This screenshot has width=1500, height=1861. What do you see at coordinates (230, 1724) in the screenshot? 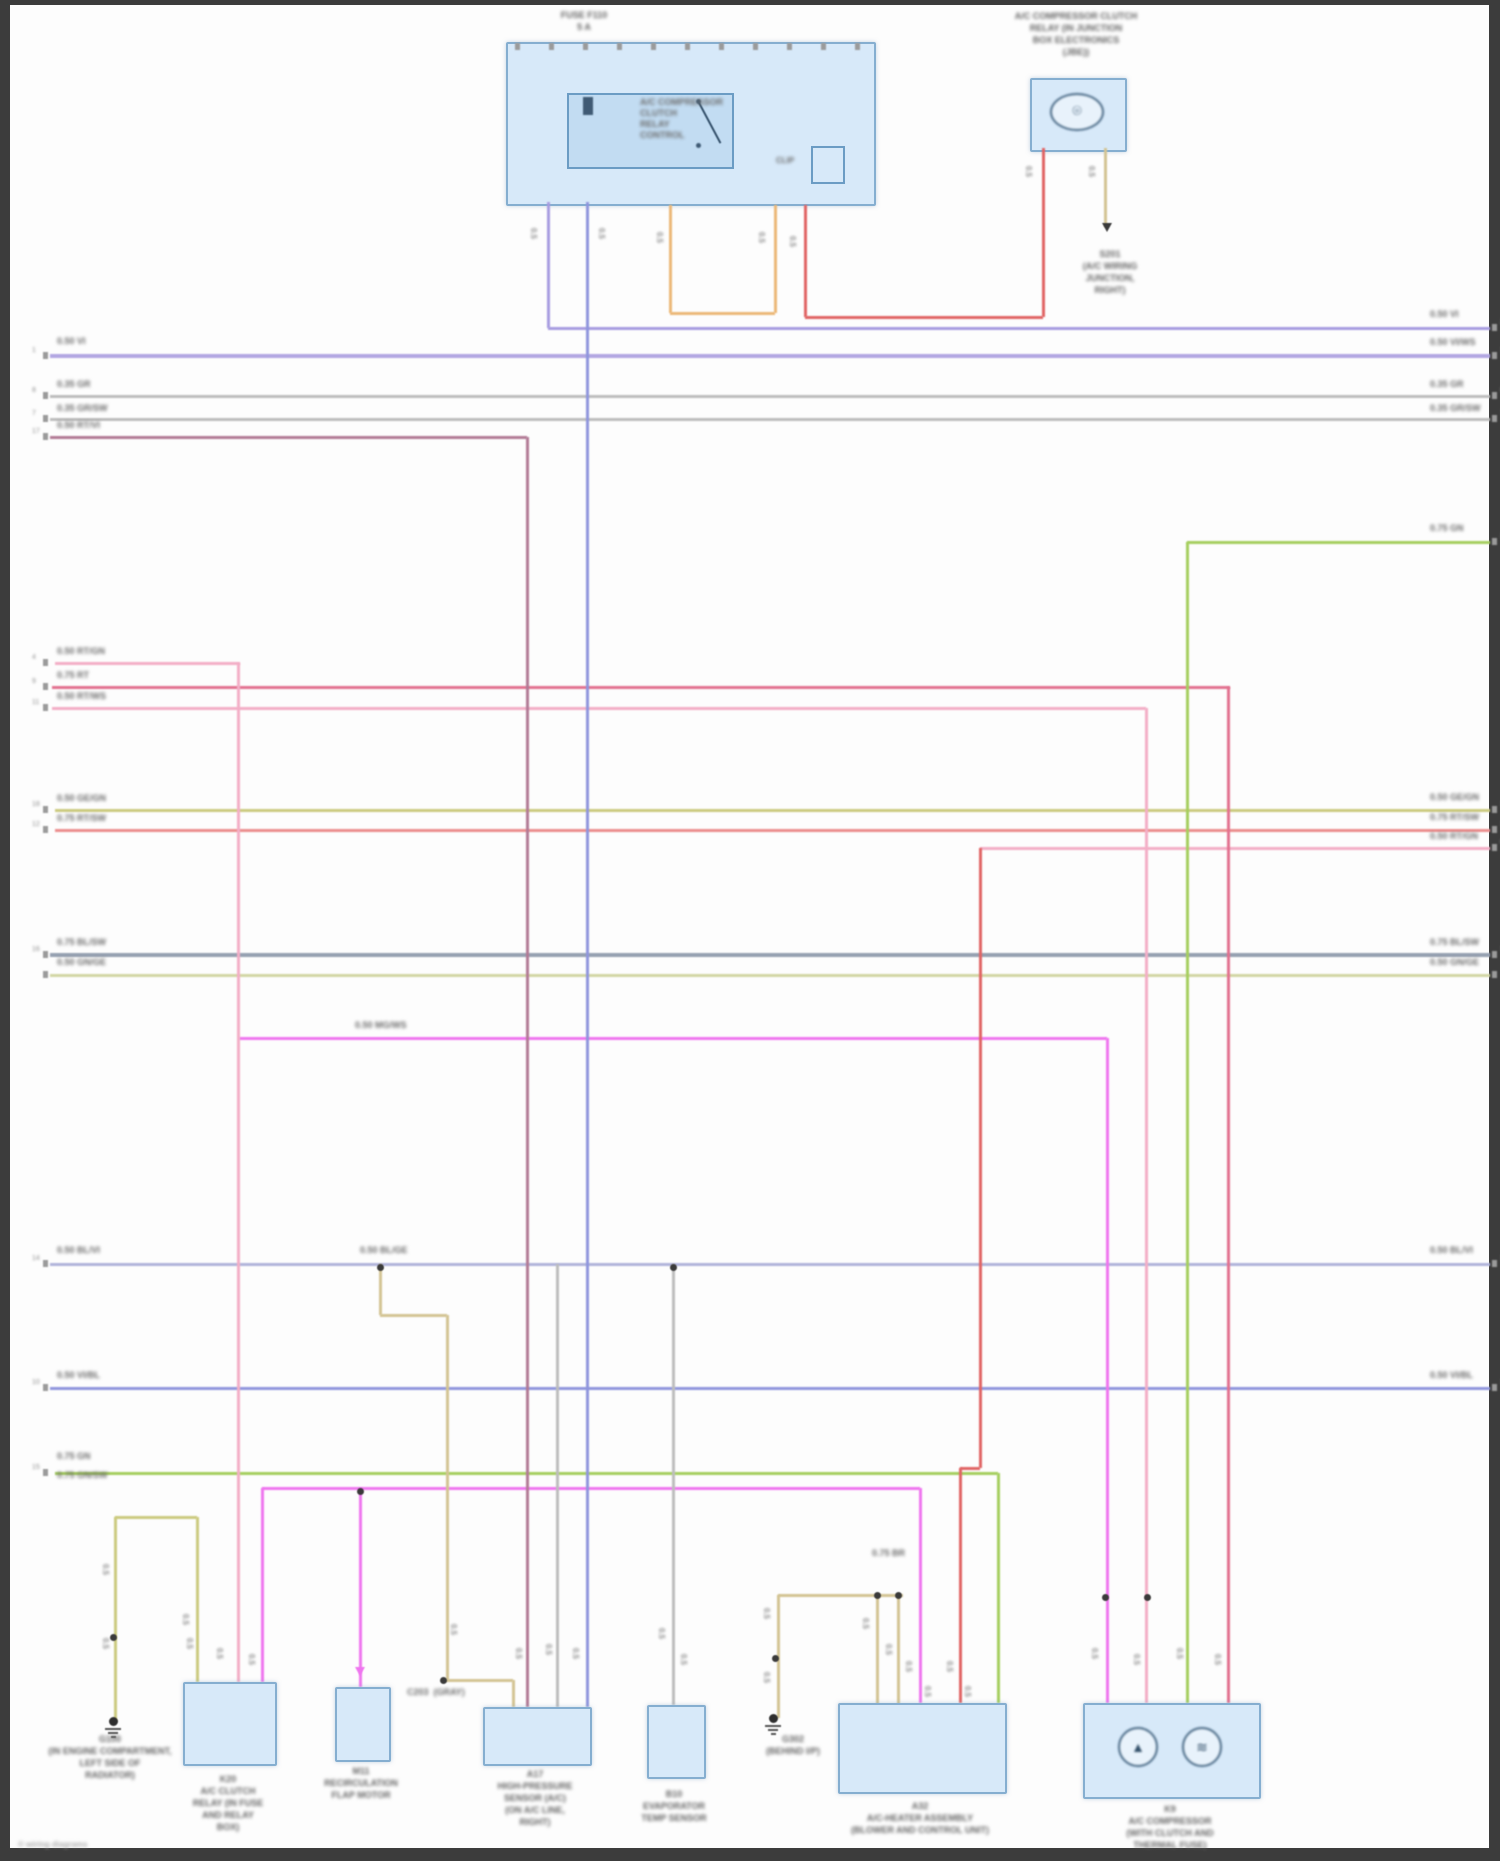
I see `component-block-A` at bounding box center [230, 1724].